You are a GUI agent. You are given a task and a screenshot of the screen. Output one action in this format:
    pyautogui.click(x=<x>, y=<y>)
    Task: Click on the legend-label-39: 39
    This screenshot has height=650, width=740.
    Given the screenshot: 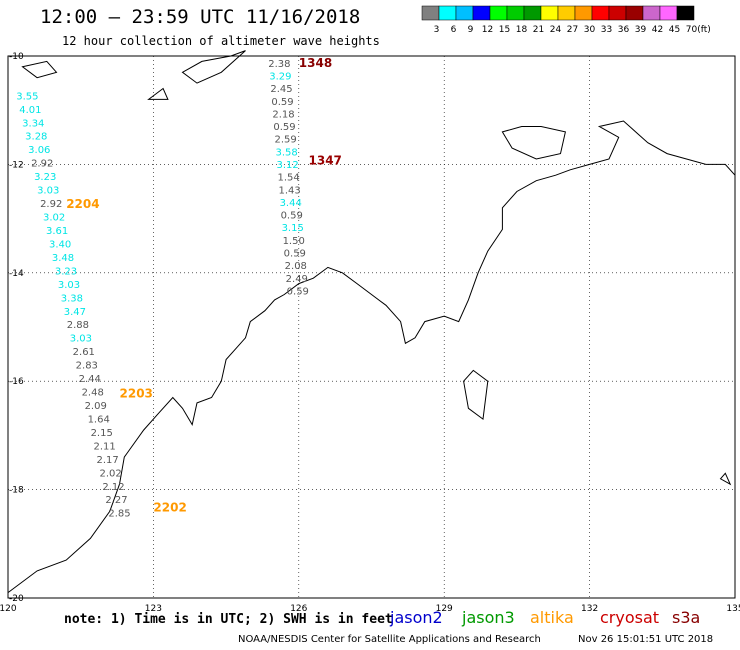 What is the action you would take?
    pyautogui.click(x=641, y=30)
    